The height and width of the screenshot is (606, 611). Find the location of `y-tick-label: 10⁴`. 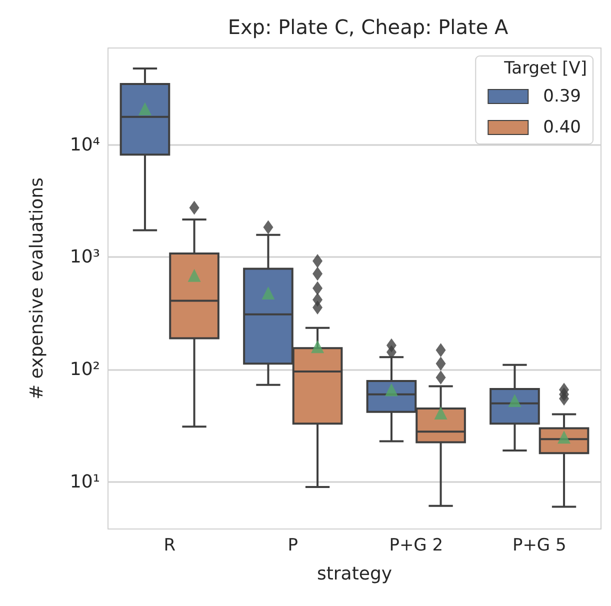

y-tick-label: 10⁴ is located at coordinates (85, 145).